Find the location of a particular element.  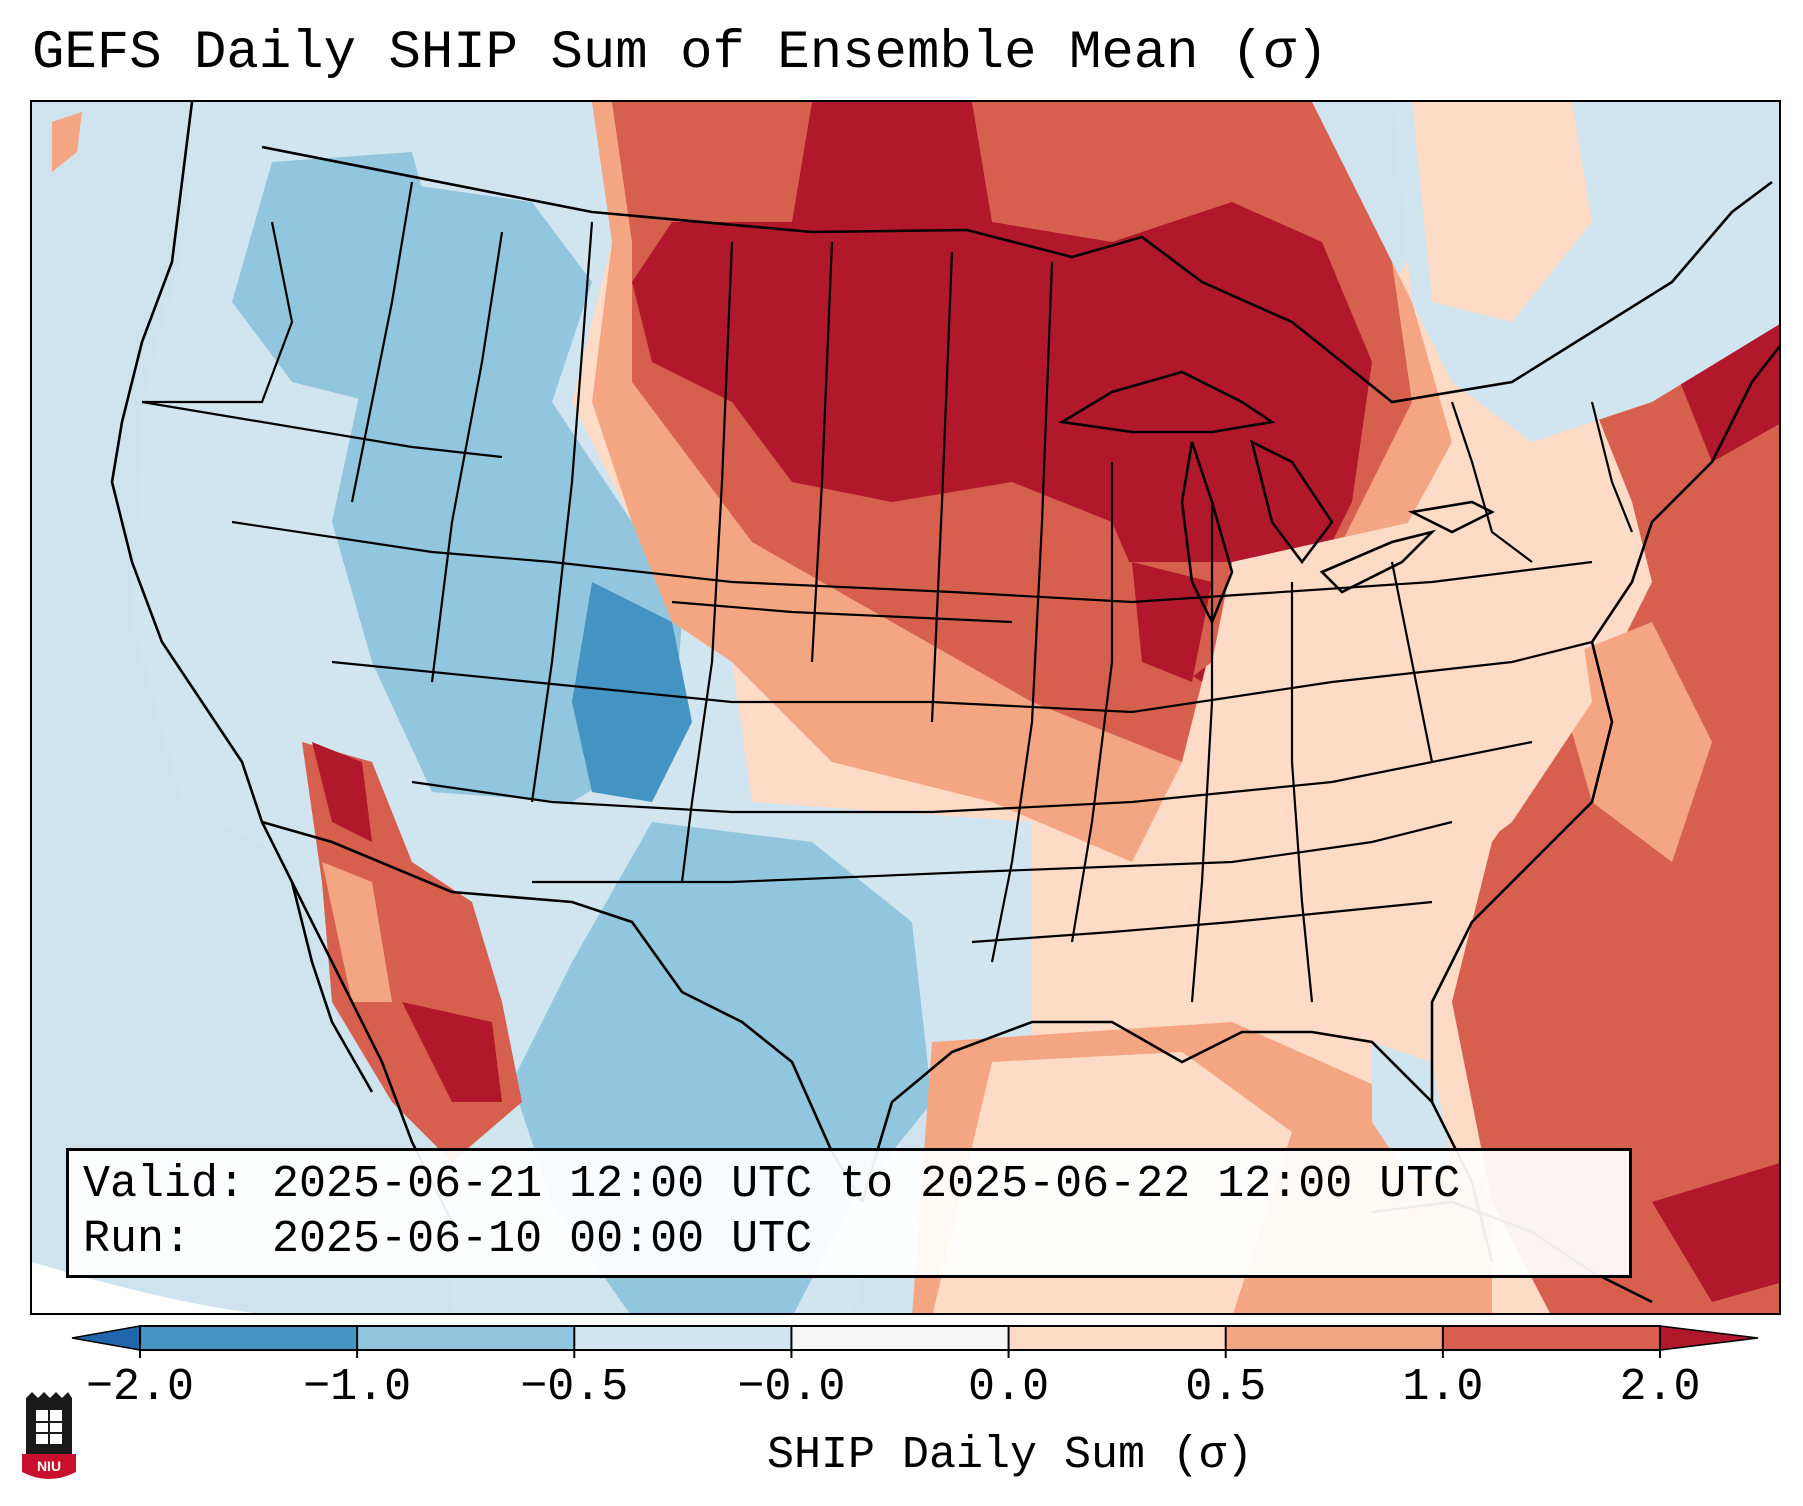

colorbar-tick-label: 0.5 is located at coordinates (1226, 1387).